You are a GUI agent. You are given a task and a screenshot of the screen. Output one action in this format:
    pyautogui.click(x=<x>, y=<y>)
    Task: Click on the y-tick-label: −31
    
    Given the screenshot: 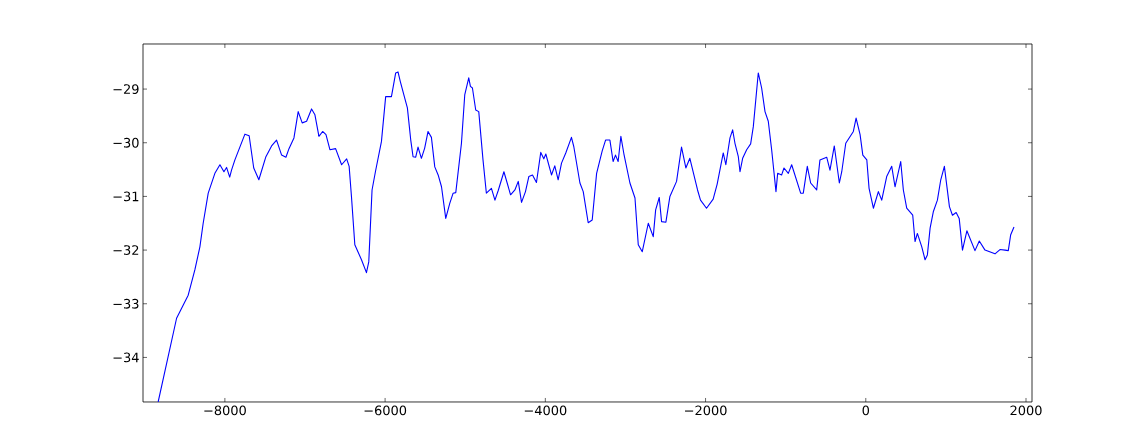 What is the action you would take?
    pyautogui.click(x=126, y=196)
    